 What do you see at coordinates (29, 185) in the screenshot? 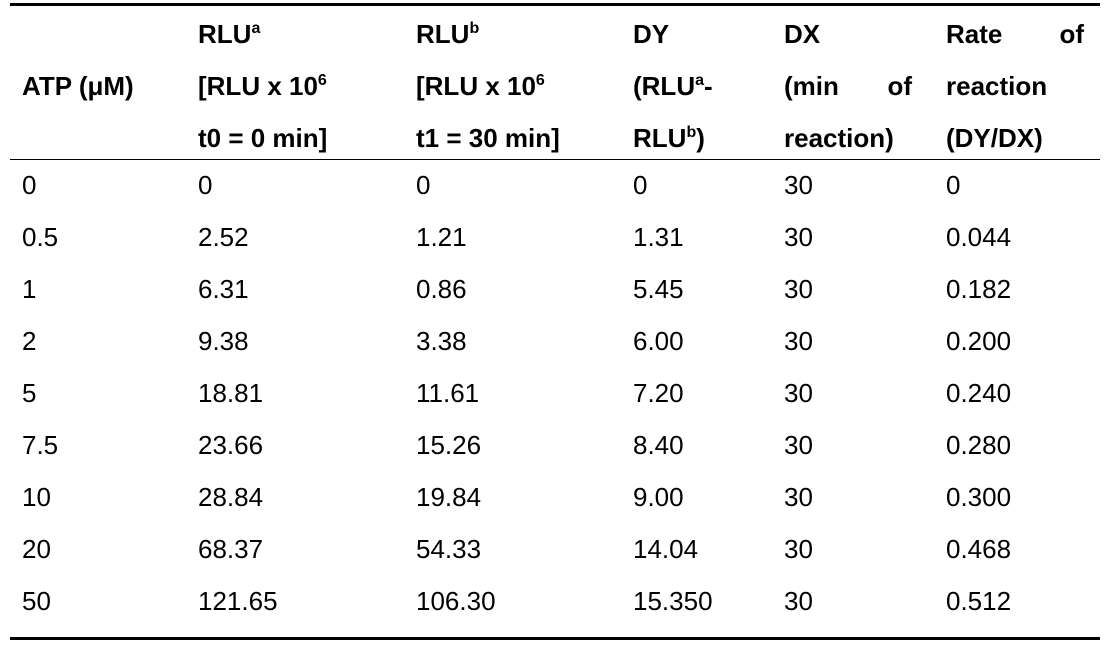
I see `cell-atp: 0` at bounding box center [29, 185].